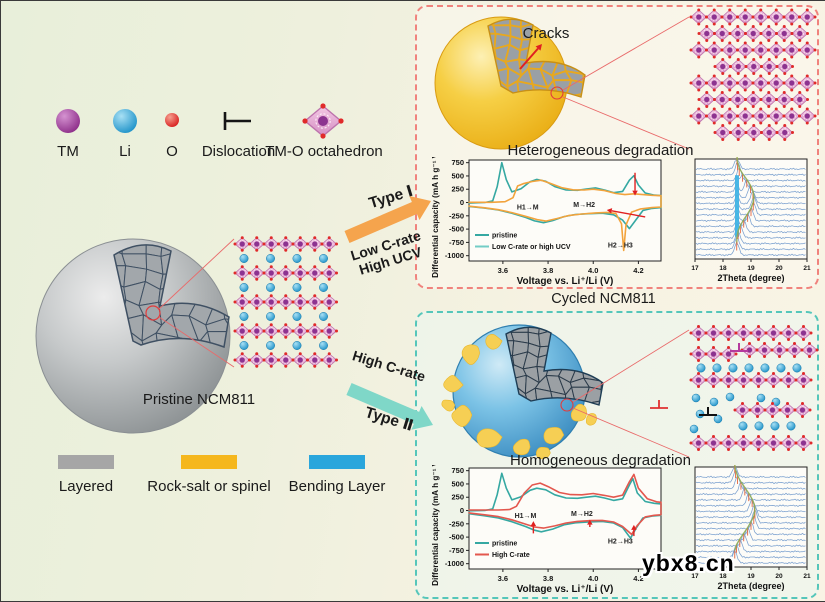  Describe the element at coordinates (337, 486) in the screenshot. I see `bending-layer-label: Bending Layer` at that location.